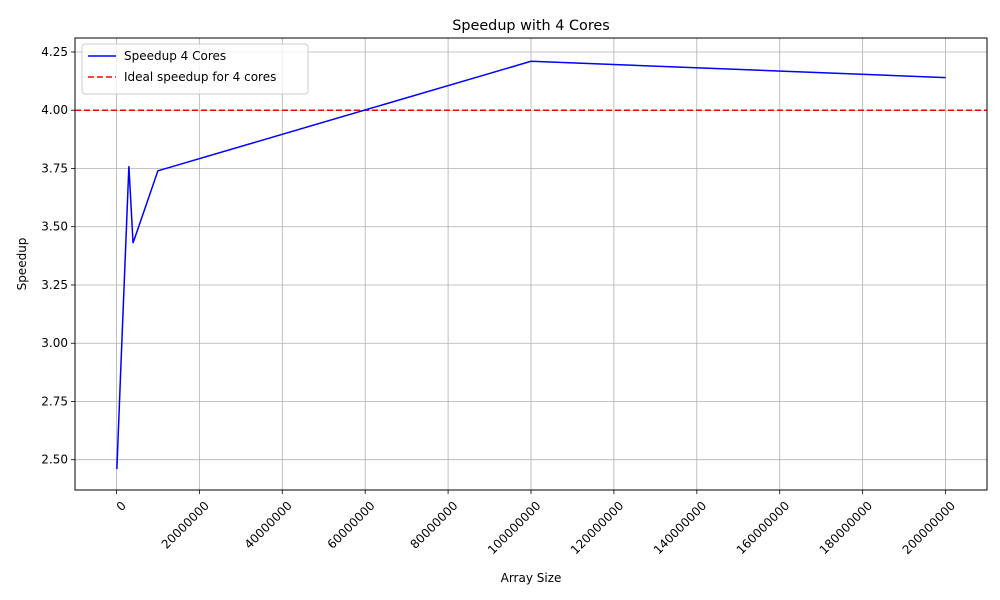 This screenshot has height=600, width=1000. What do you see at coordinates (846, 528) in the screenshot?
I see `x-tick-label: 180000000` at bounding box center [846, 528].